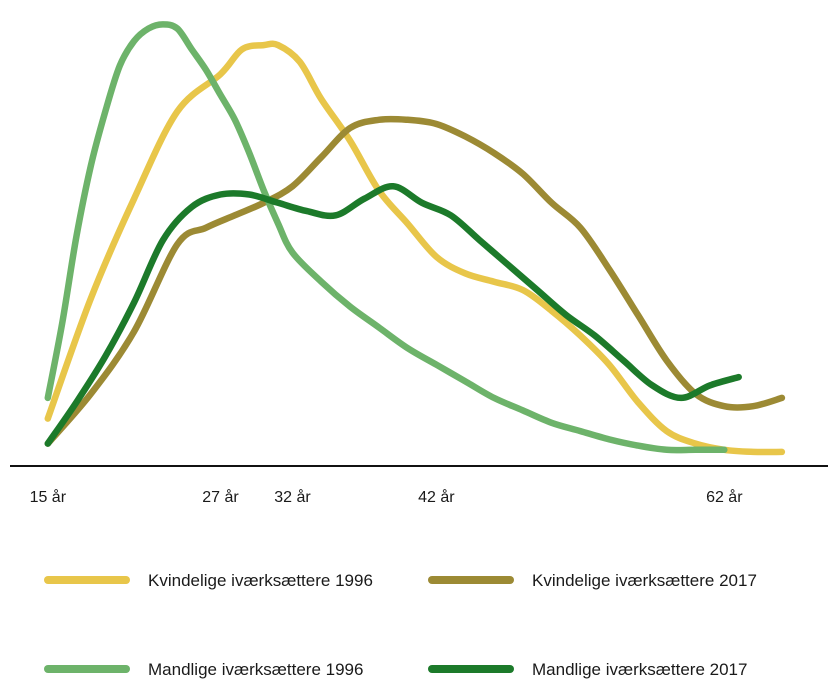  What do you see at coordinates (255, 669) in the screenshot?
I see `legend-label: Mandlige iværksættere 1996` at bounding box center [255, 669].